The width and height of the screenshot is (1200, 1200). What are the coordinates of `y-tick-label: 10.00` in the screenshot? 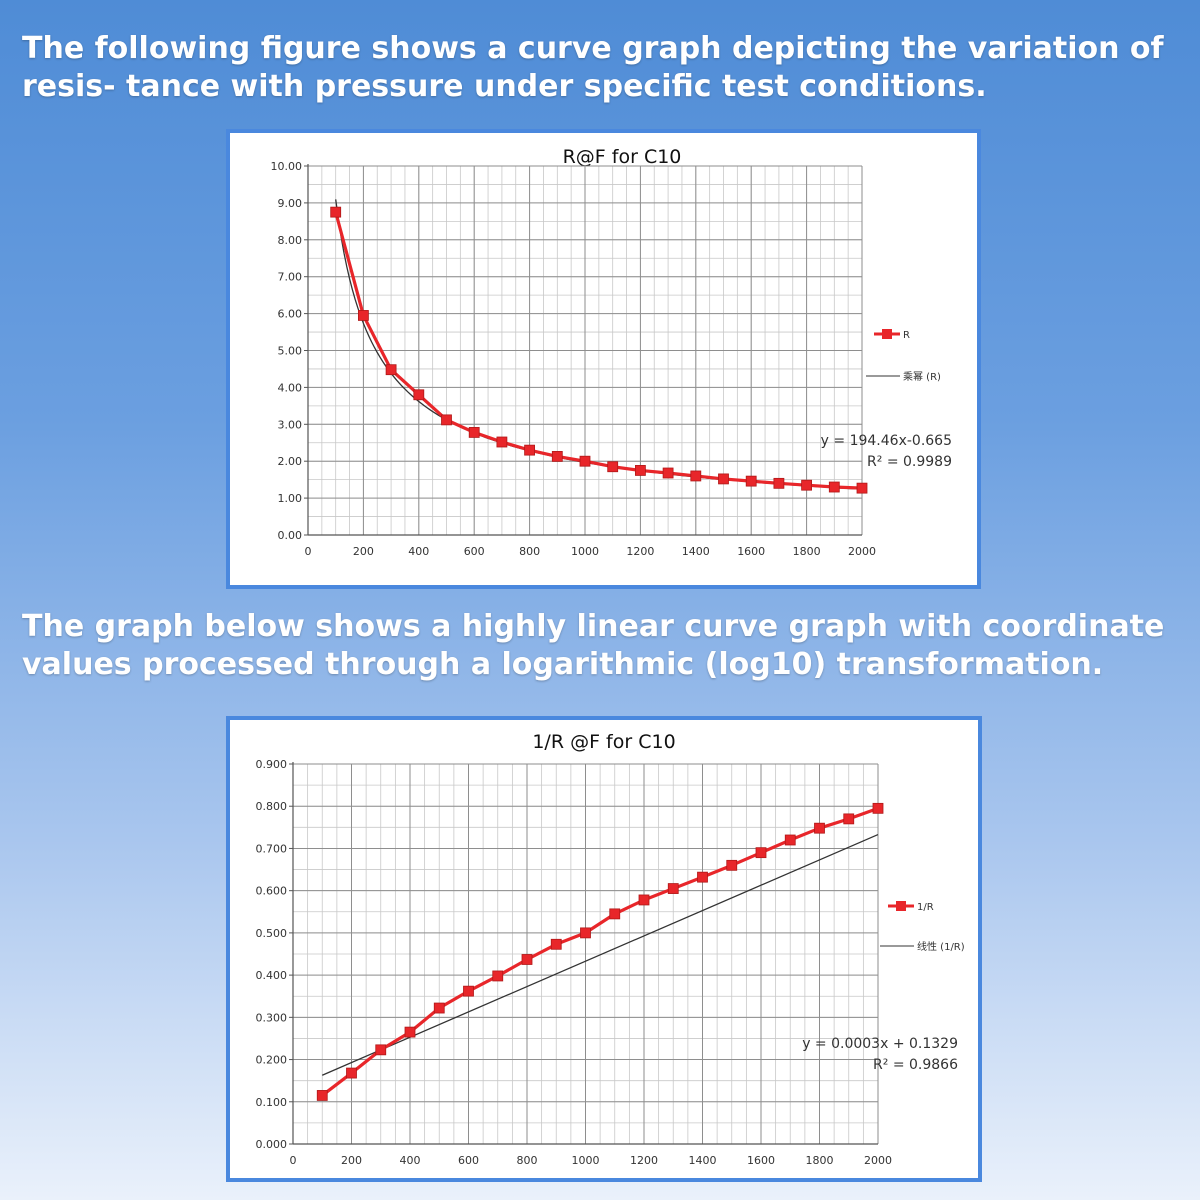 It's located at (287, 166).